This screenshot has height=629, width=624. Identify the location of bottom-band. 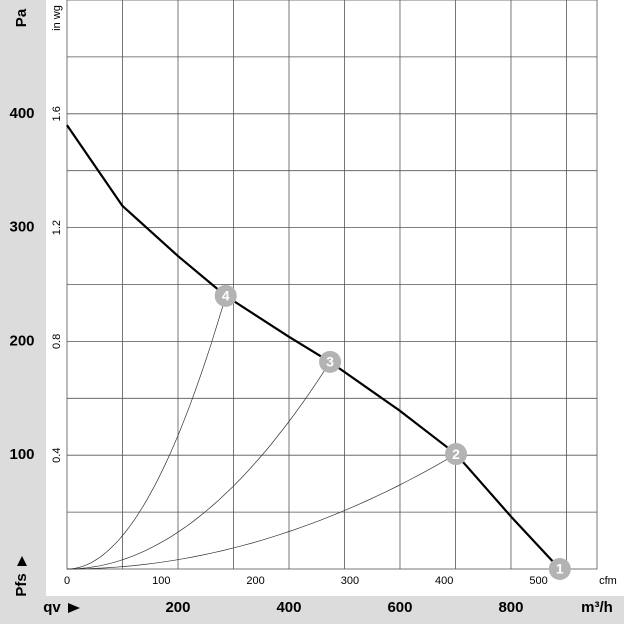
(312, 610).